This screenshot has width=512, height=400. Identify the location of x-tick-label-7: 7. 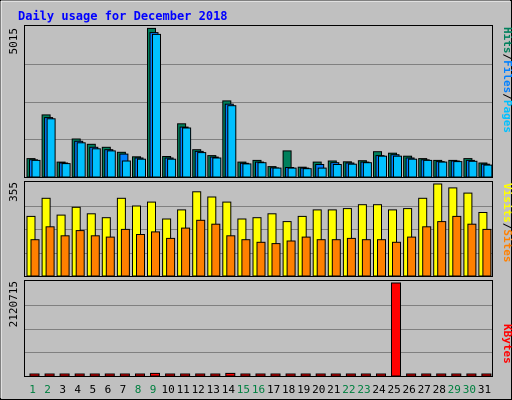
(123, 389).